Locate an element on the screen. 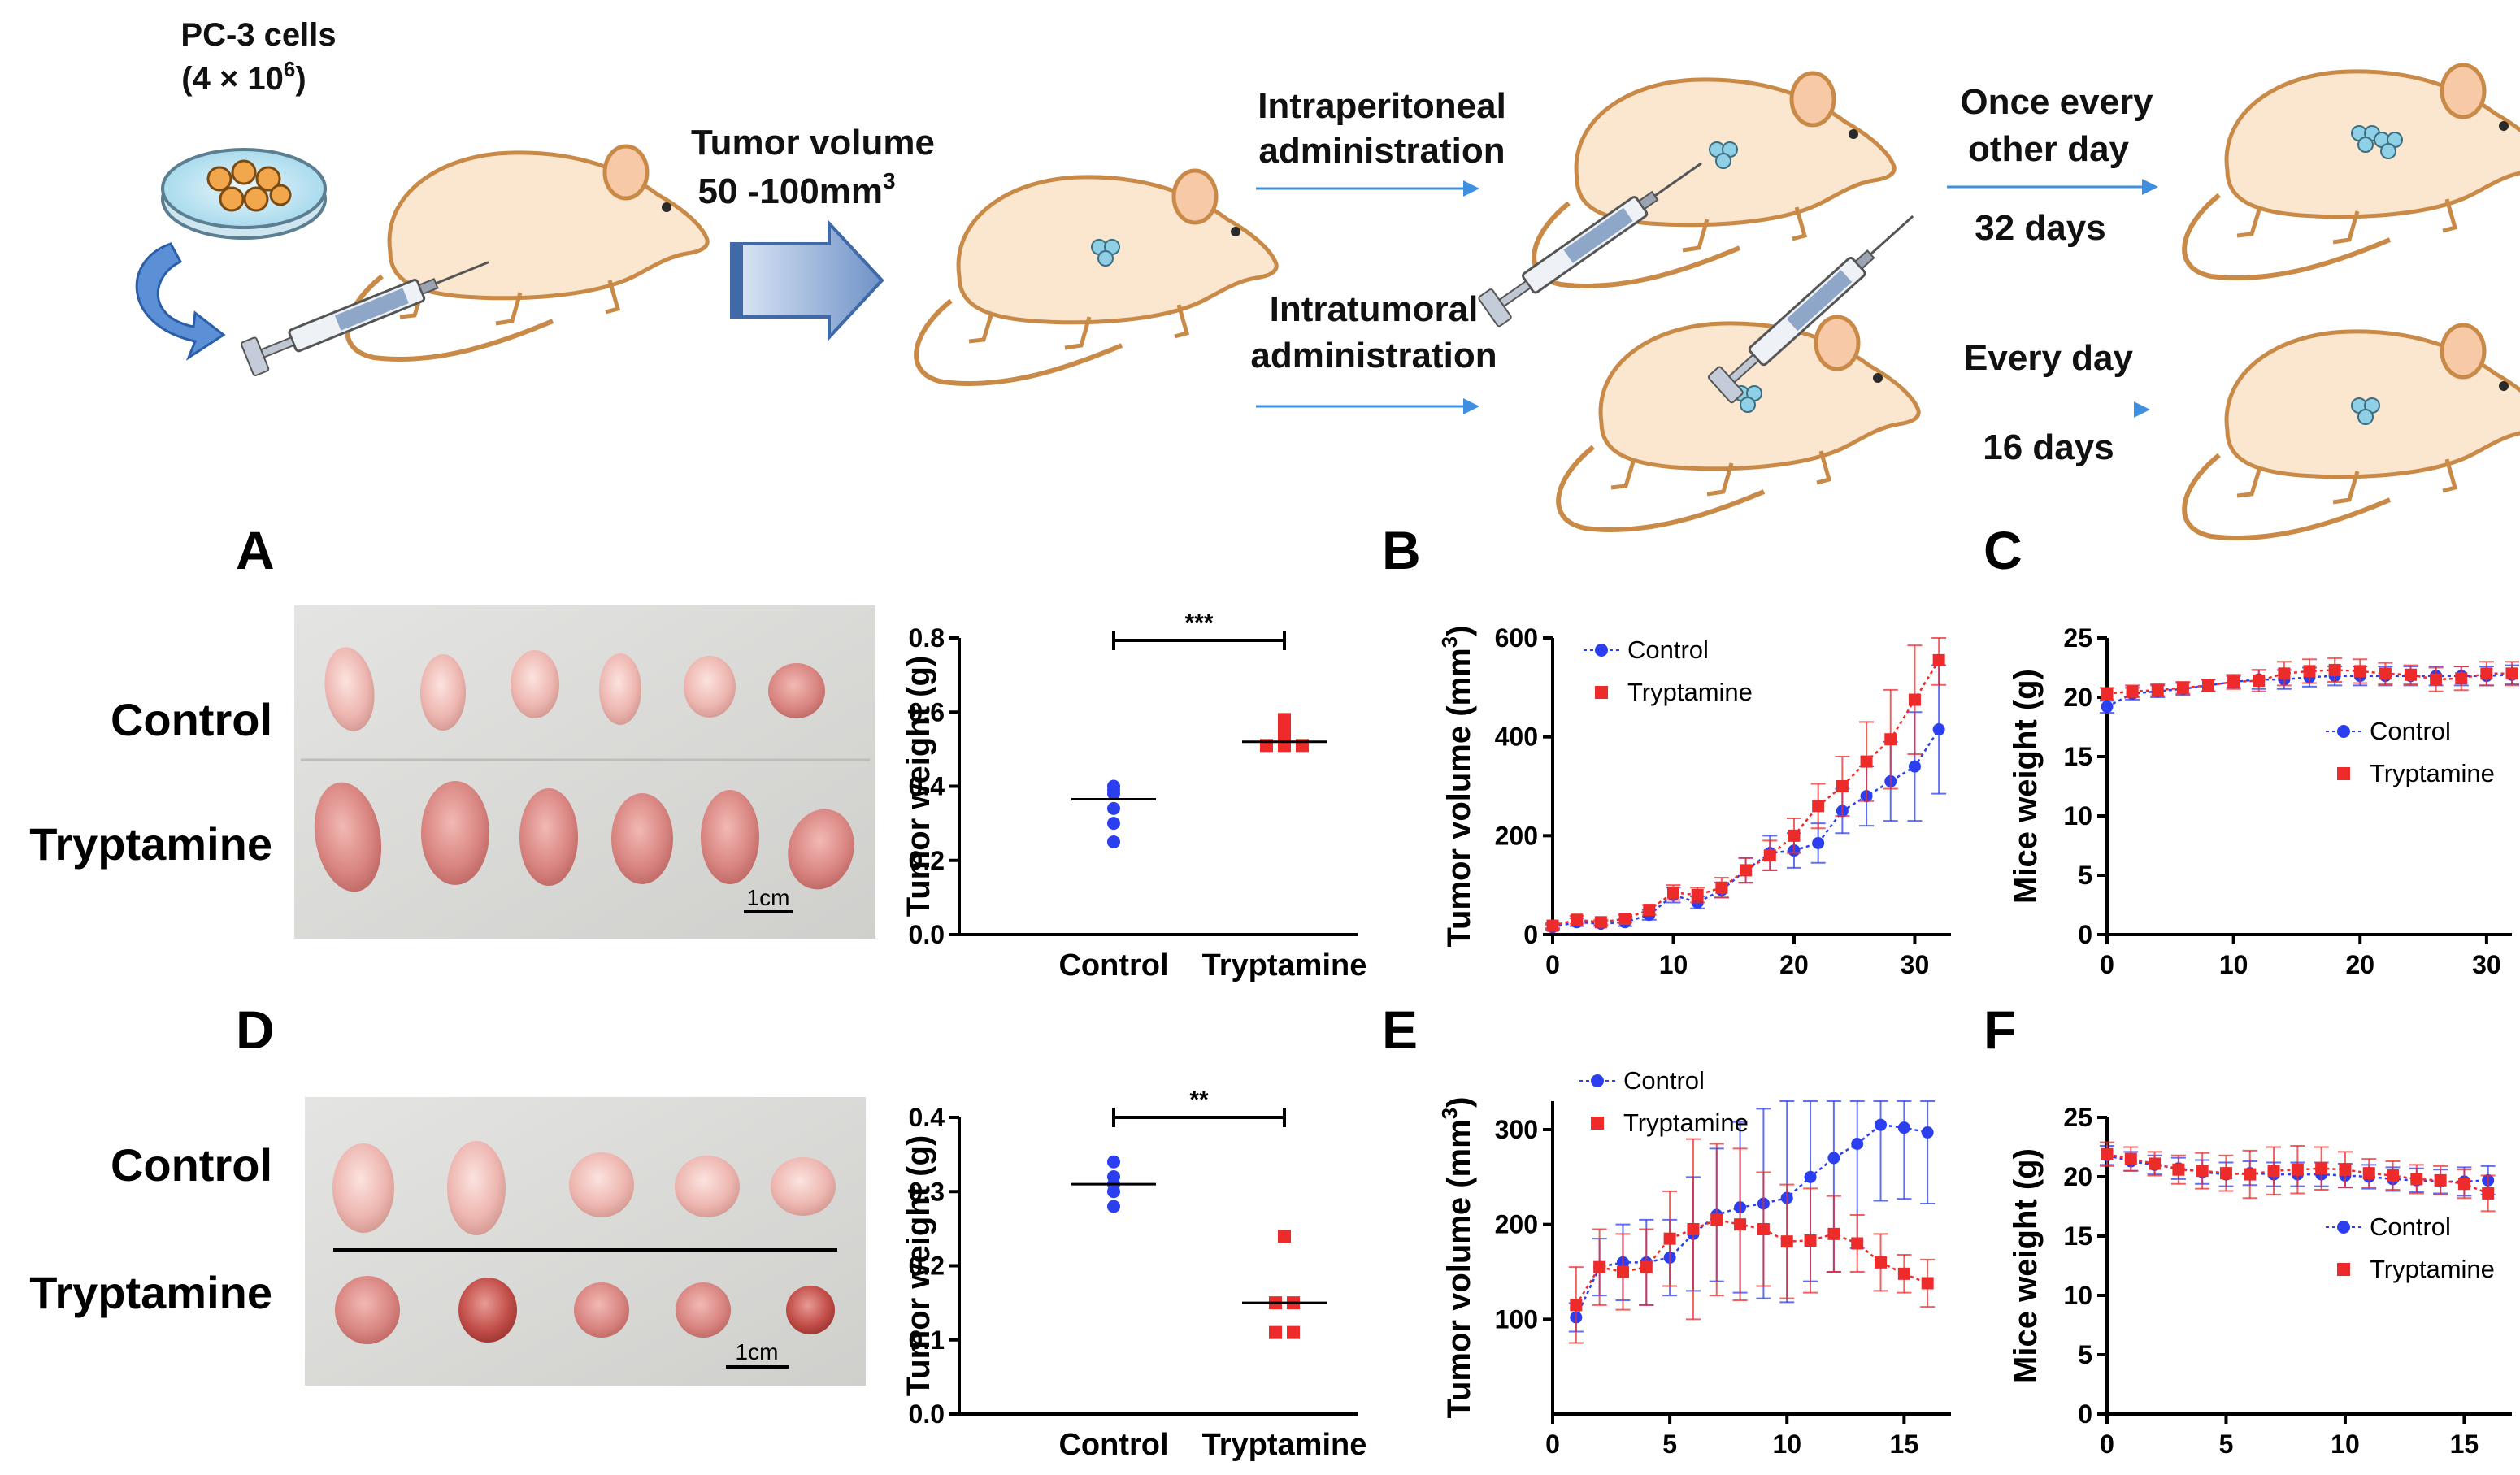 This screenshot has width=2520, height=1475. ip-label-1: Intraperitoneal is located at coordinates (1382, 106).